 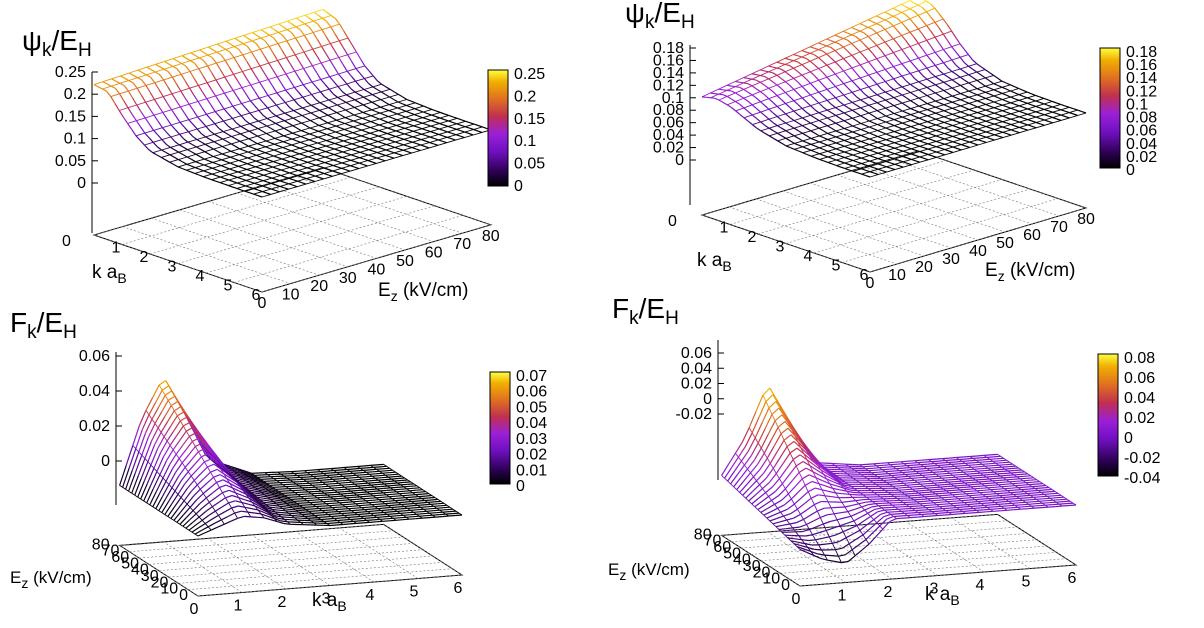 What do you see at coordinates (668, 85) in the screenshot?
I see `z-tick-label: 0.12` at bounding box center [668, 85].